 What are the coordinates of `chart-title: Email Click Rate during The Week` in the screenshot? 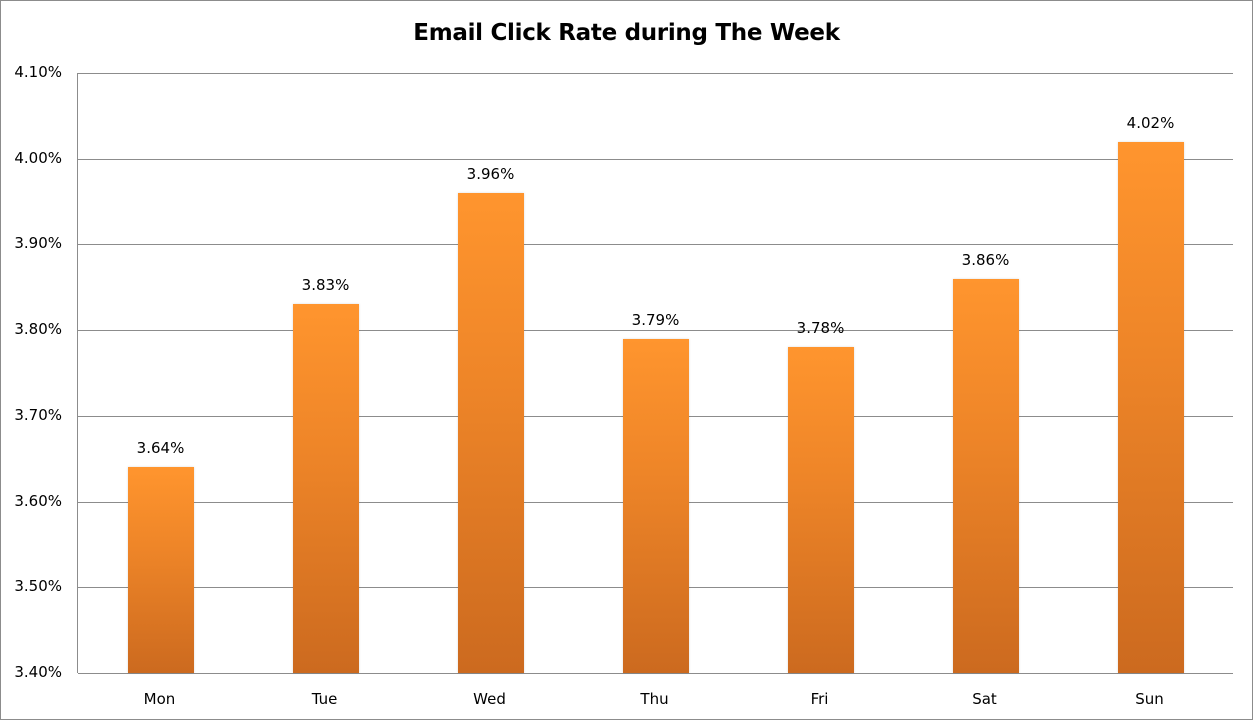 It's located at (626, 33).